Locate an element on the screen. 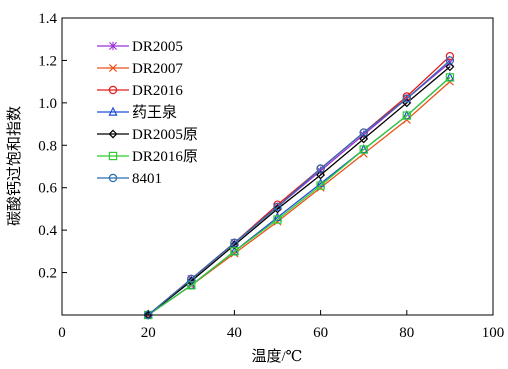 The image size is (508, 369). legend-label-6: 8401 is located at coordinates (147, 179).